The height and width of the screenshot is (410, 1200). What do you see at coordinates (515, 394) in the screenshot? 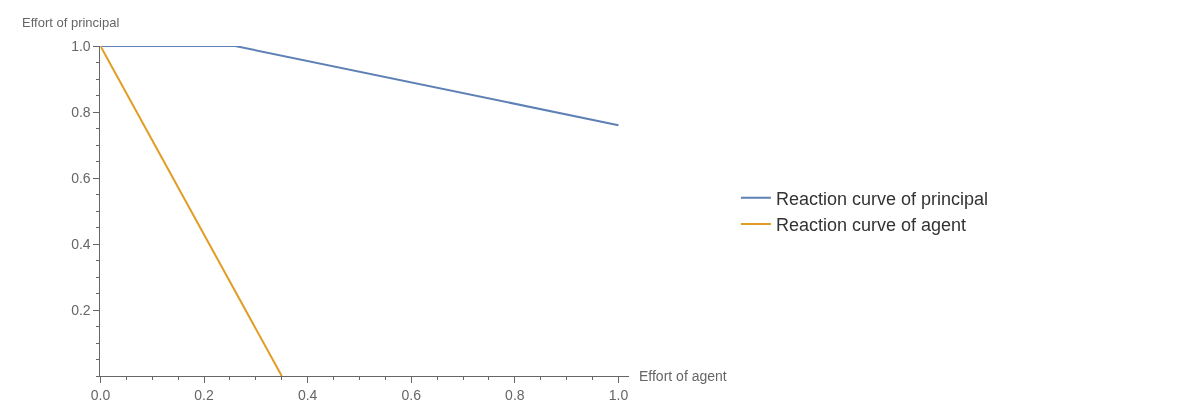
I see `x-tick-label: 0.8` at bounding box center [515, 394].